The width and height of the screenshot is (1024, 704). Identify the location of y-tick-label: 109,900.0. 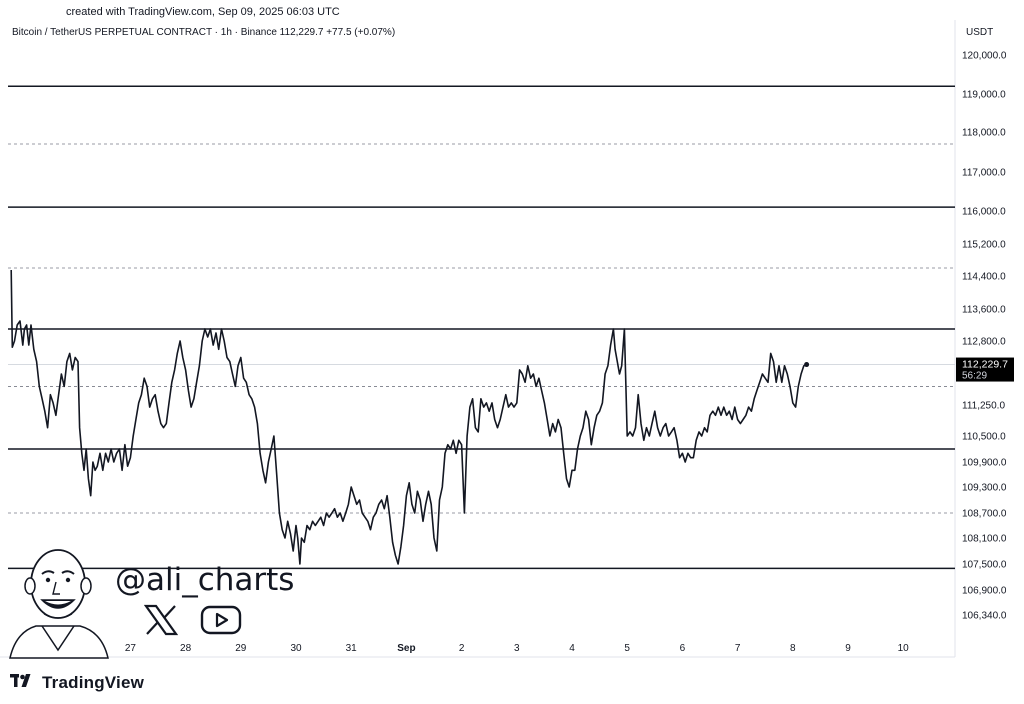
(984, 463).